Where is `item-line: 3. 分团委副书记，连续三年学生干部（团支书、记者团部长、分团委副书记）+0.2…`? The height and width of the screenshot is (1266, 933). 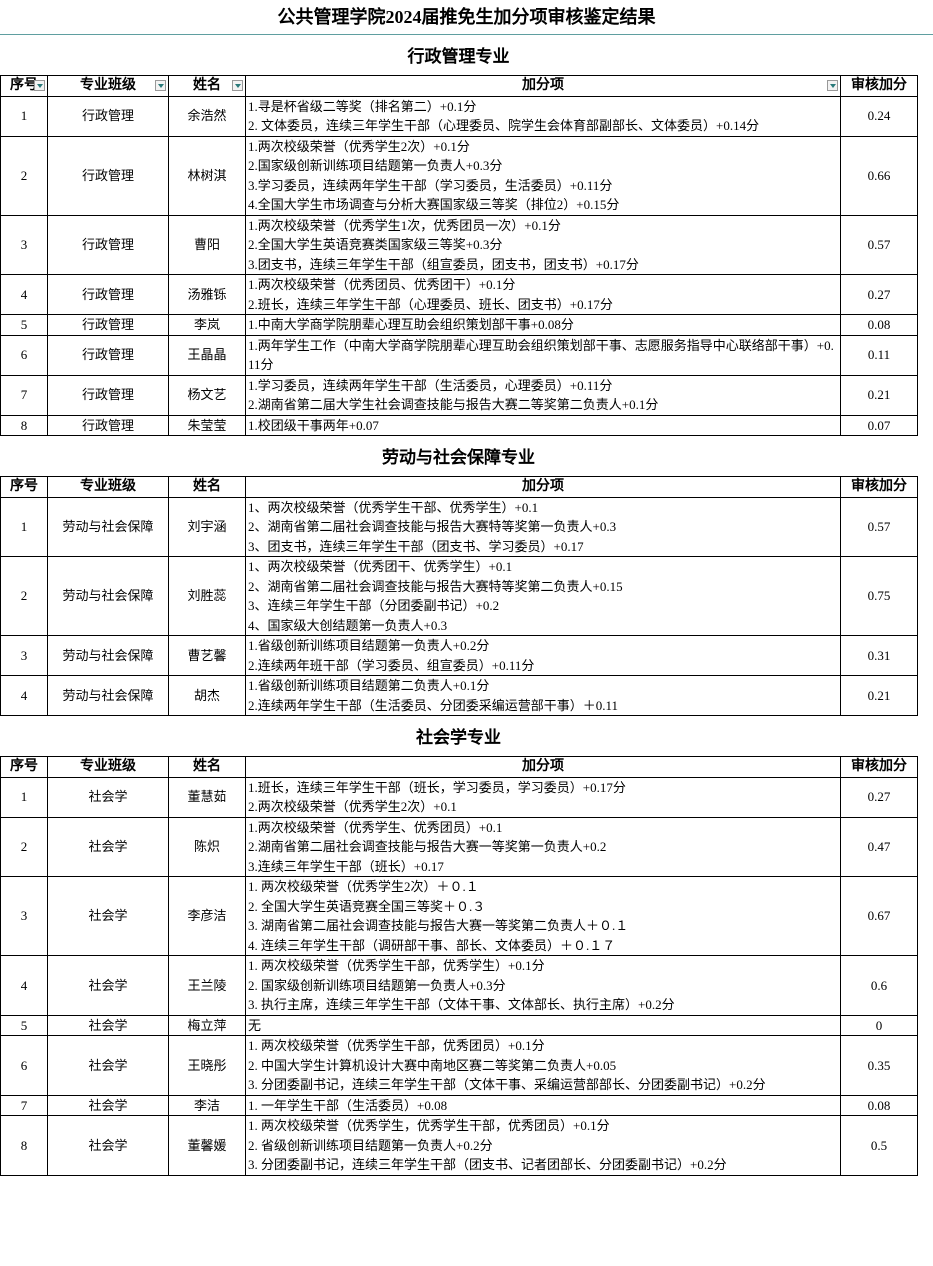 item-line: 3. 分团委副书记，连续三年学生干部（团支书、记者团部长、分团委副书记）+0.2… is located at coordinates (487, 1164).